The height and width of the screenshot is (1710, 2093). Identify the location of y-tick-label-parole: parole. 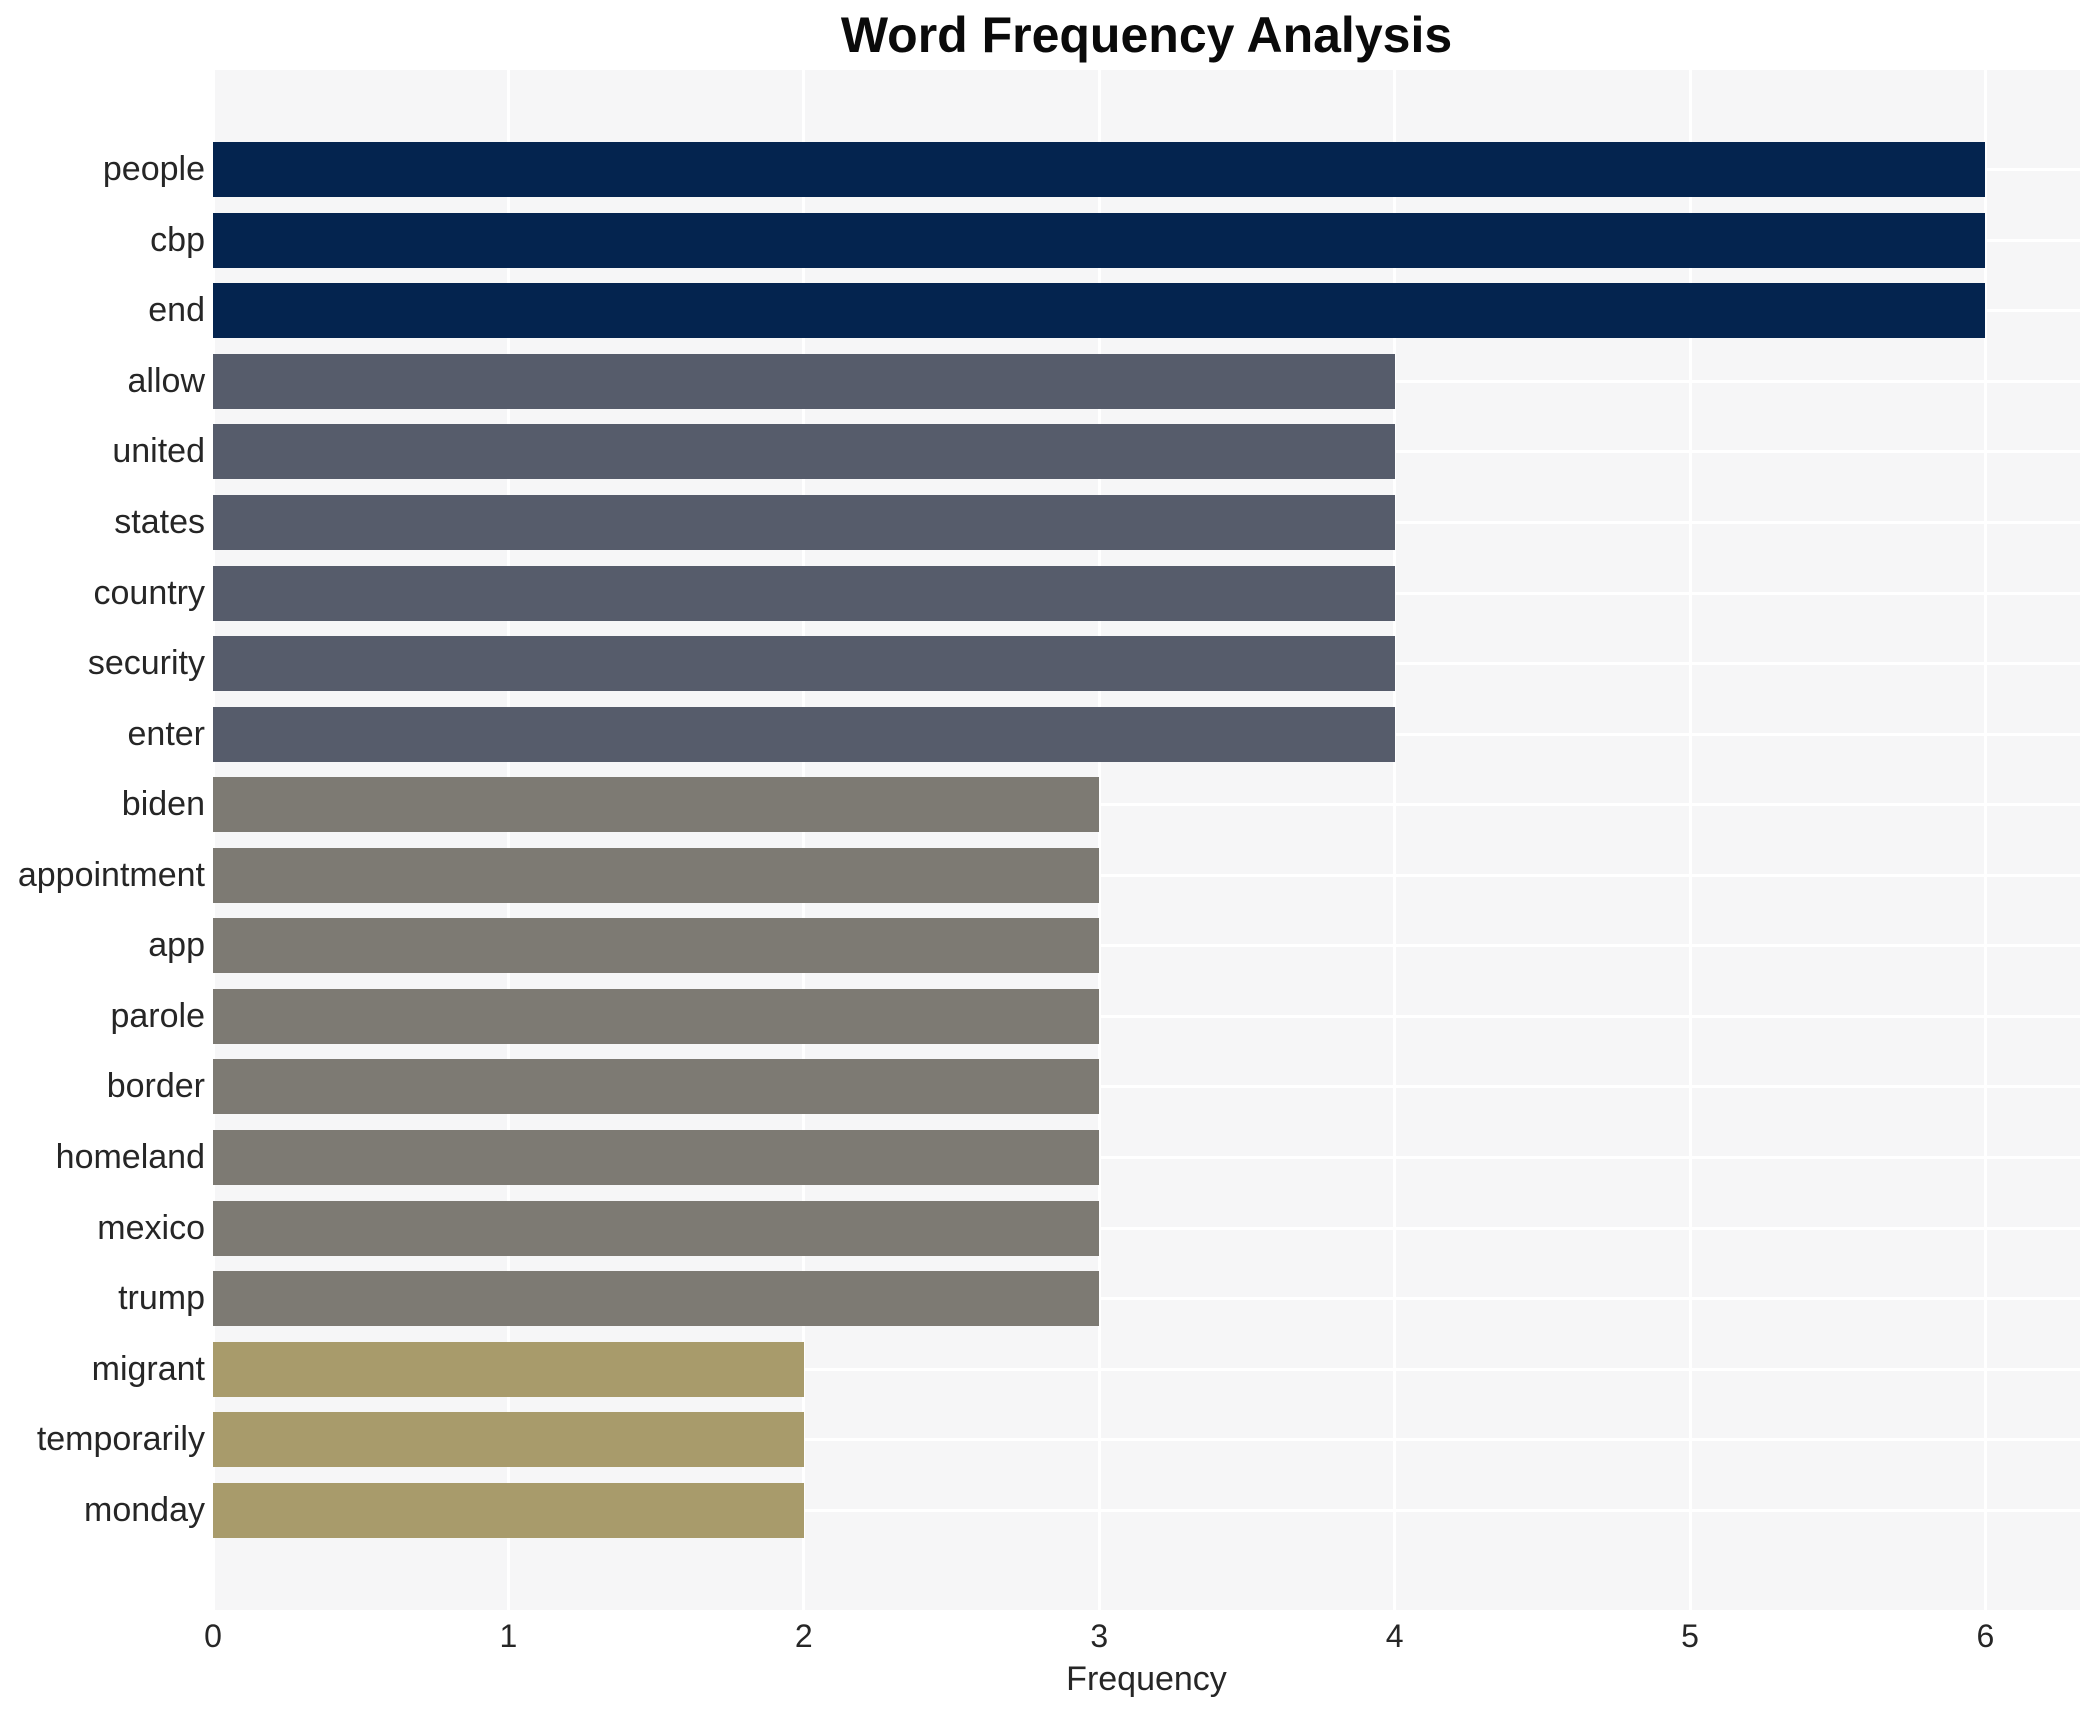
(157, 1015).